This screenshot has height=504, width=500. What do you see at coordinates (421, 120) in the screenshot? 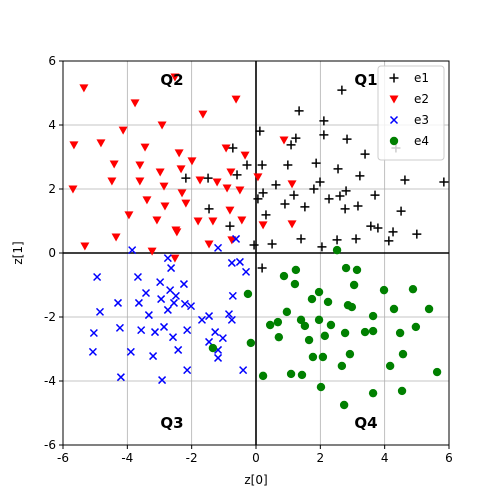
I see `legend-label: e3` at bounding box center [421, 120].